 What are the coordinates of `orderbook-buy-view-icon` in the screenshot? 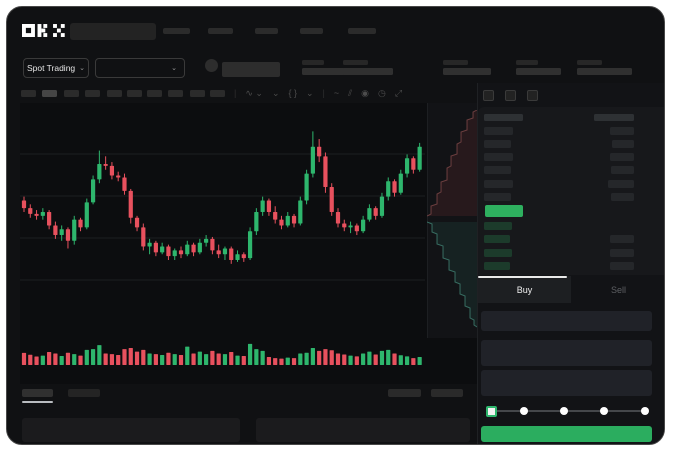 It's located at (510, 95).